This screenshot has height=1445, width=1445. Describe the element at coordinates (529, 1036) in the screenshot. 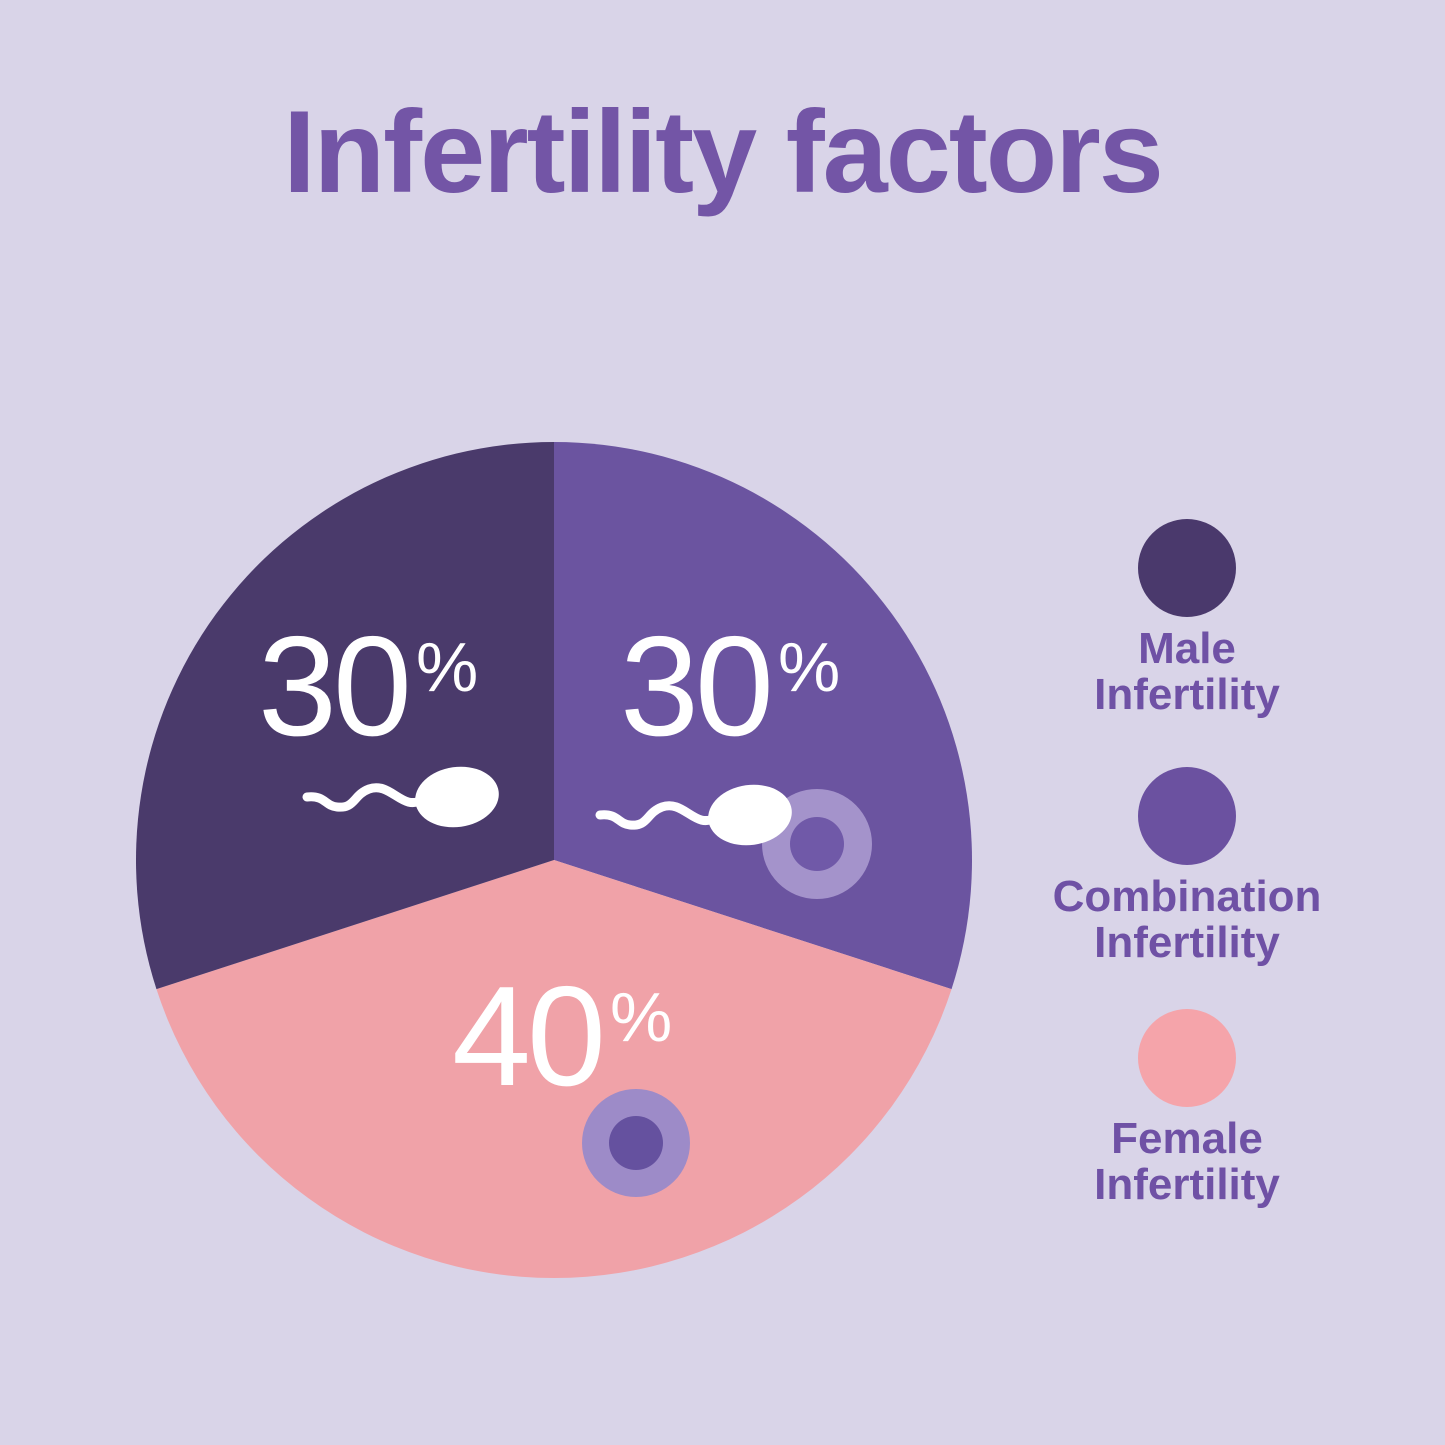

I see `slice-value-number: 40` at that location.